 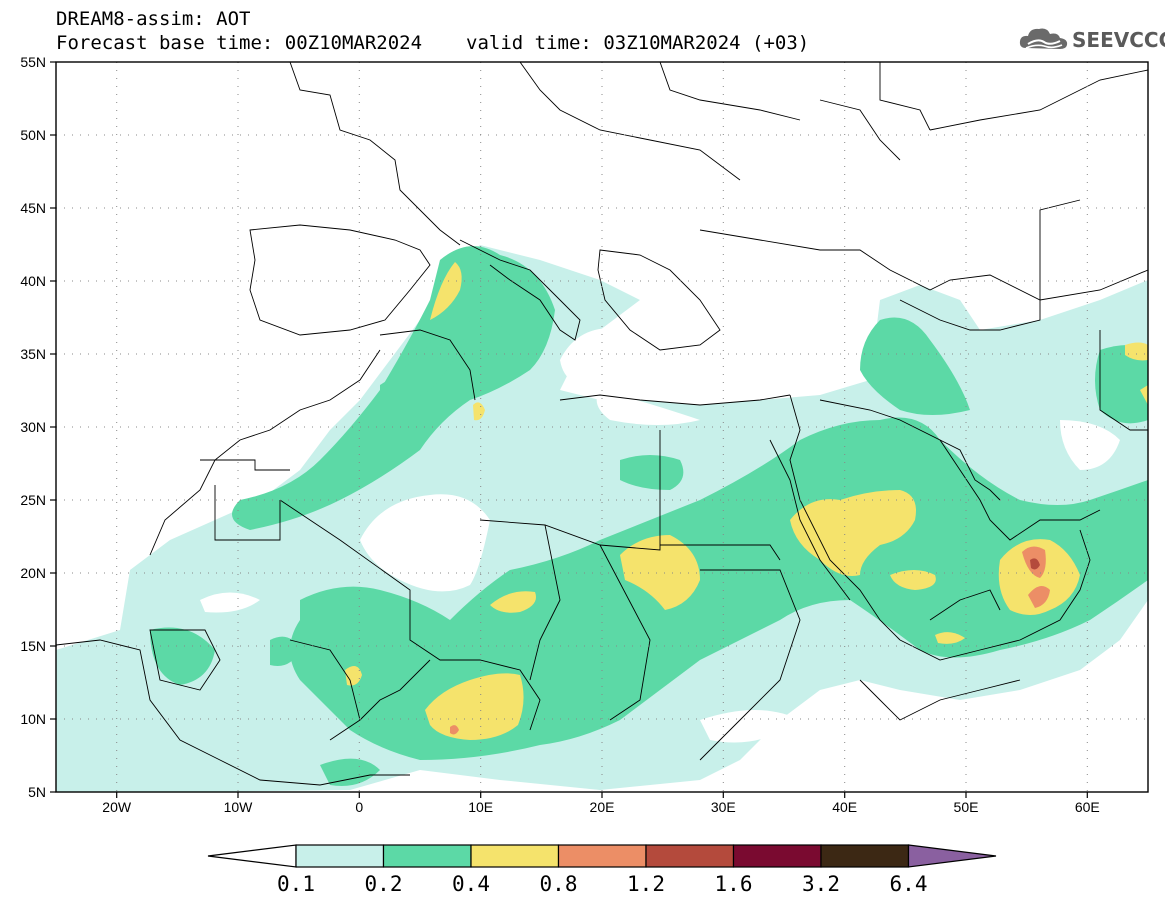 What do you see at coordinates (239, 807) in the screenshot?
I see `lon-label: 10W` at bounding box center [239, 807].